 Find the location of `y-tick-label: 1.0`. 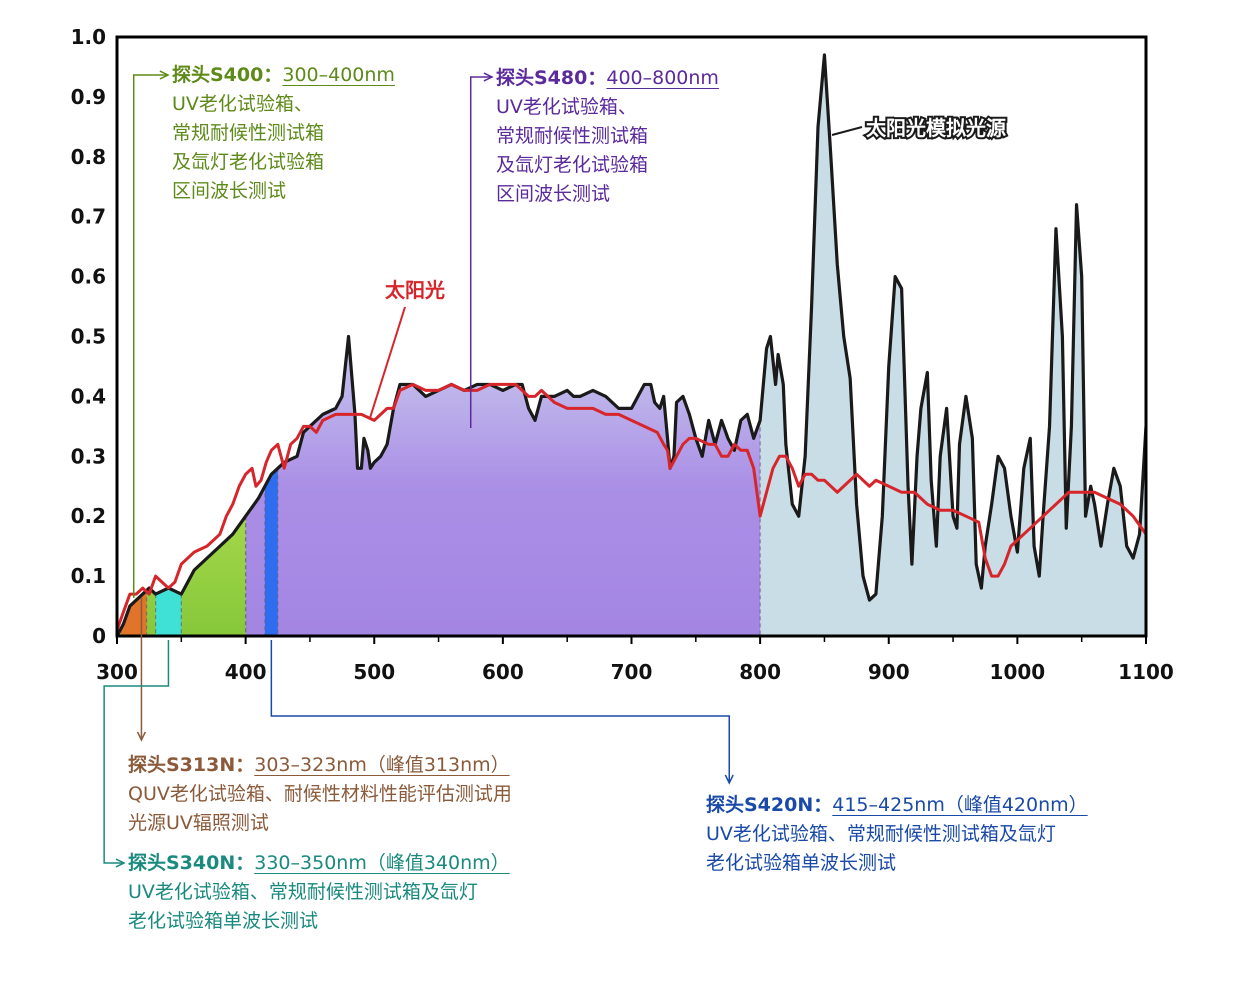

y-tick-label: 1.0 is located at coordinates (88, 37).